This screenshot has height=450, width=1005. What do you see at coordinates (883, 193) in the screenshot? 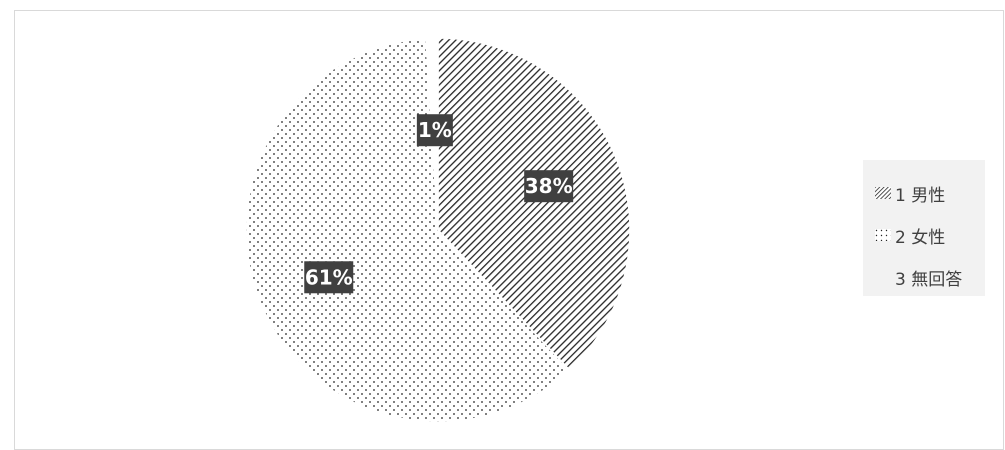
I see `hatch-swatch-icon` at bounding box center [883, 193].